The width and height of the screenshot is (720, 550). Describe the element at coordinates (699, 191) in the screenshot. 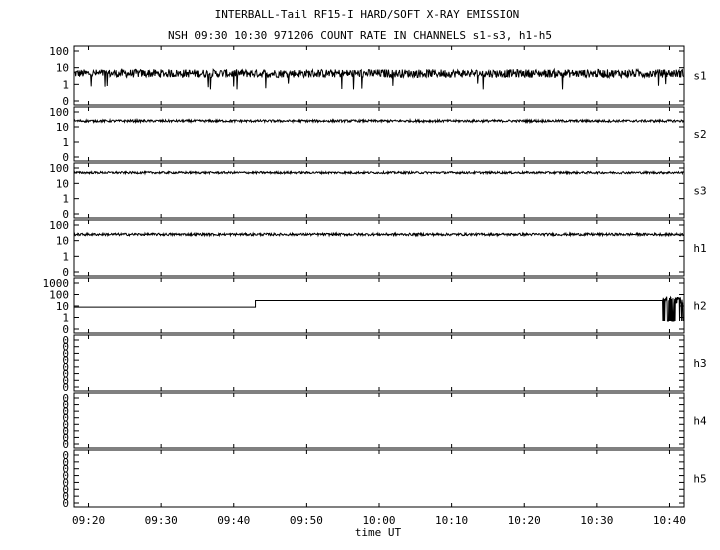

I see `panel-label-s3: s3` at that location.